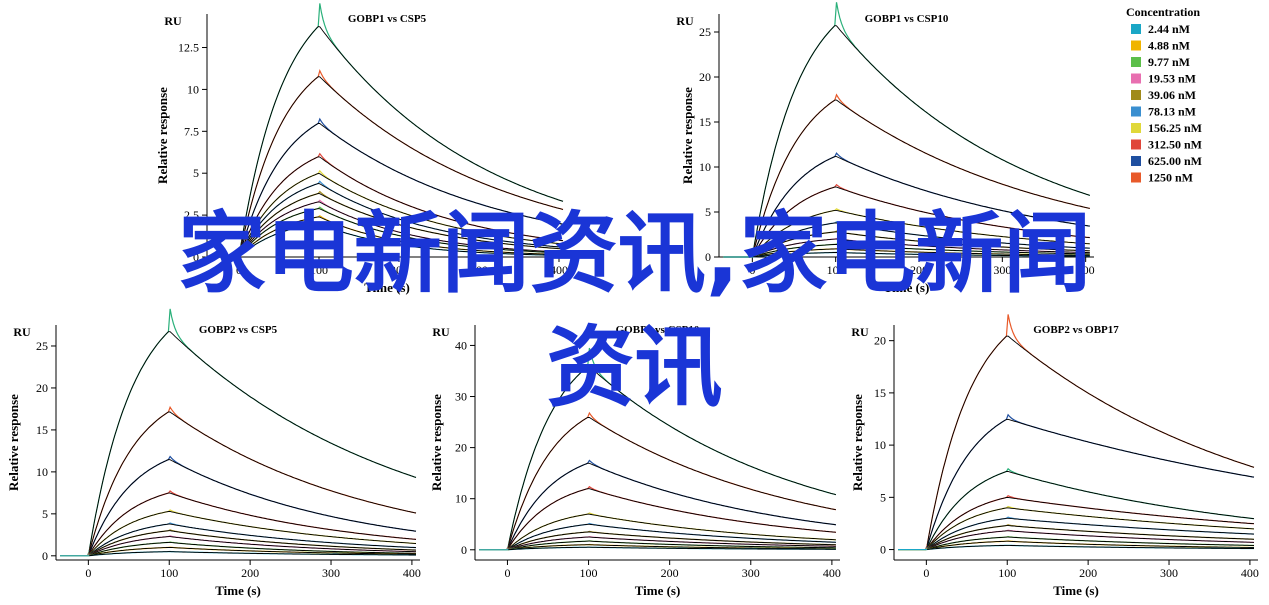  What do you see at coordinates (188, 48) in the screenshot?
I see `y-tick-label: 12.5` at bounding box center [188, 48].